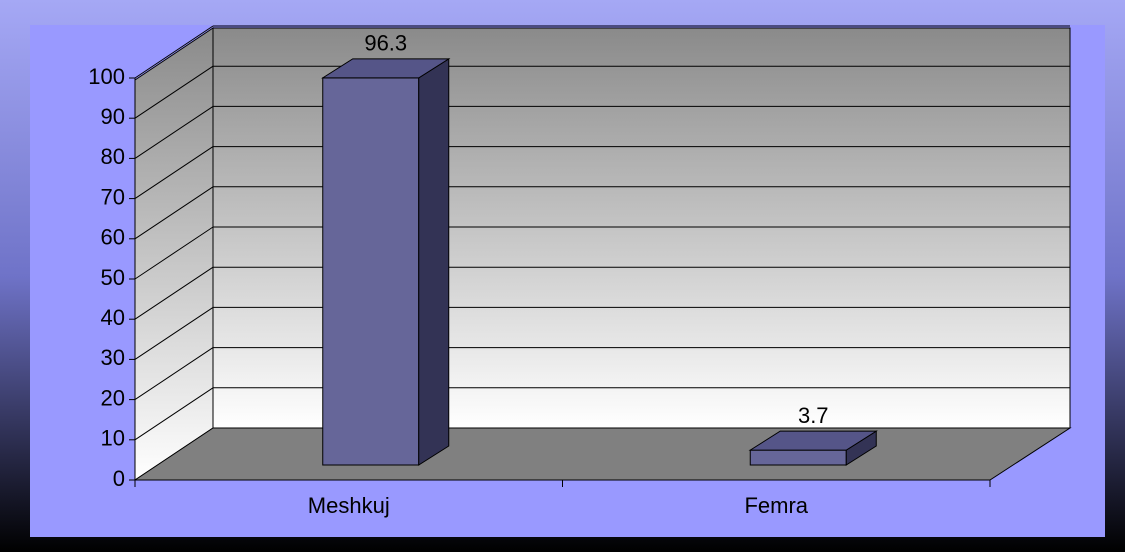 The width and height of the screenshot is (1125, 557). What do you see at coordinates (113, 357) in the screenshot?
I see `y-tick-label: 30` at bounding box center [113, 357].